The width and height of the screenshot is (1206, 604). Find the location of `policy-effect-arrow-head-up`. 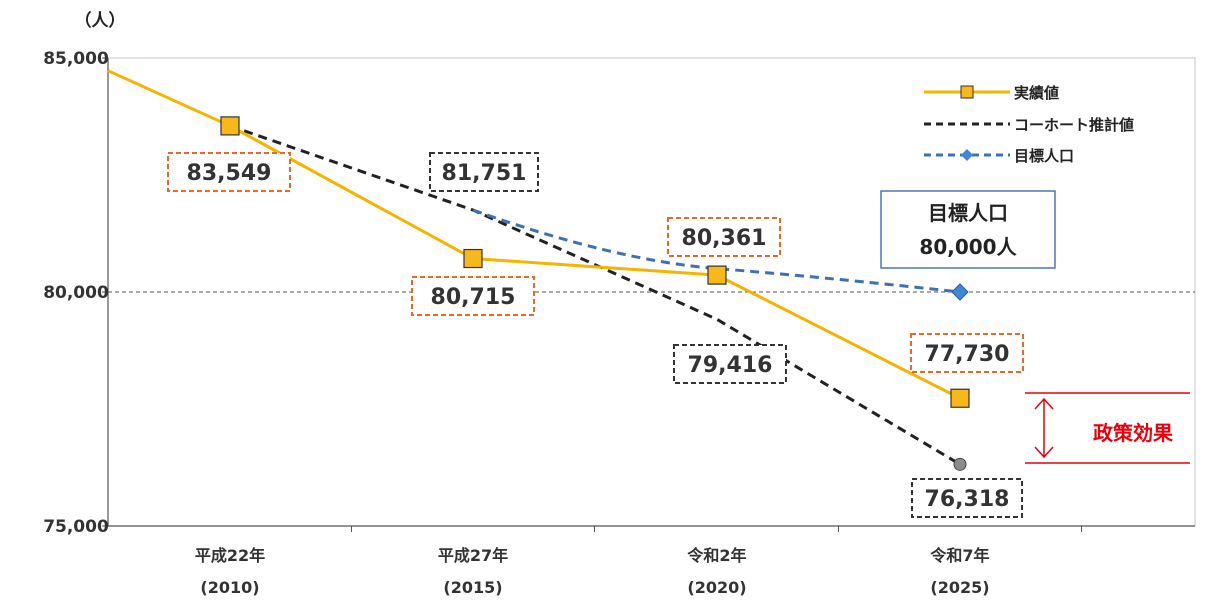

policy-effect-arrow-head-up is located at coordinates (1044, 403).